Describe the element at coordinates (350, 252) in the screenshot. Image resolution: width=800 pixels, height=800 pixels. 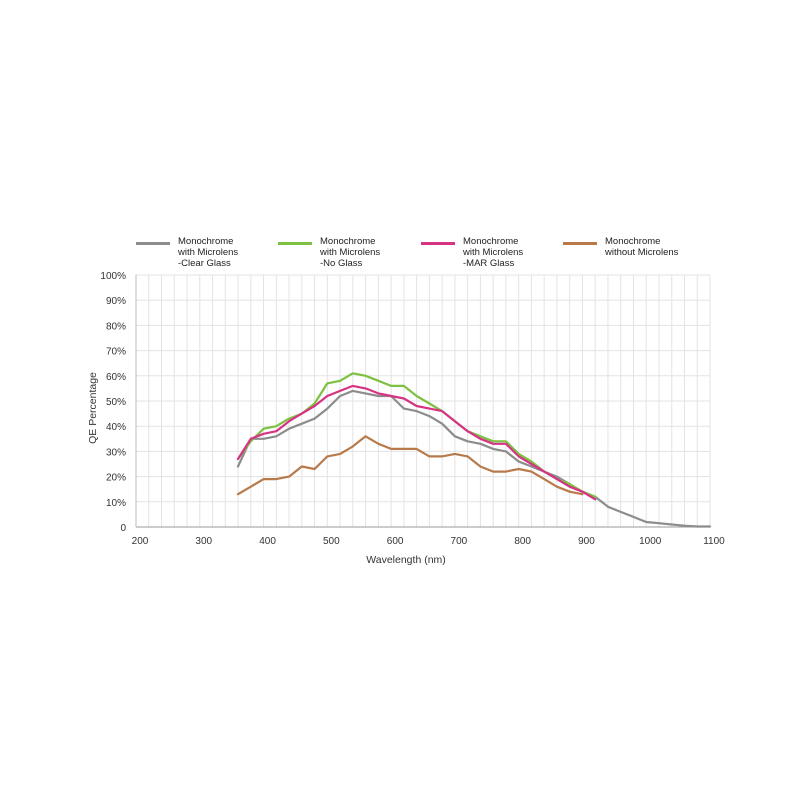
I see `legend-label: Monochrome with Microlens -No Glass` at that location.